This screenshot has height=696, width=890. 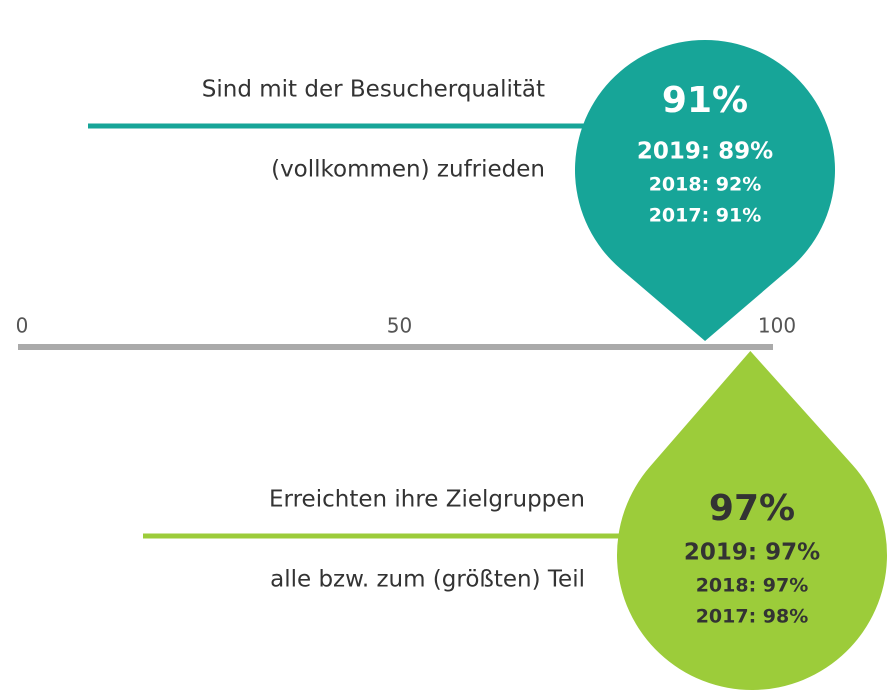 I want to click on history-label: 2019: 97%, so click(x=752, y=553).